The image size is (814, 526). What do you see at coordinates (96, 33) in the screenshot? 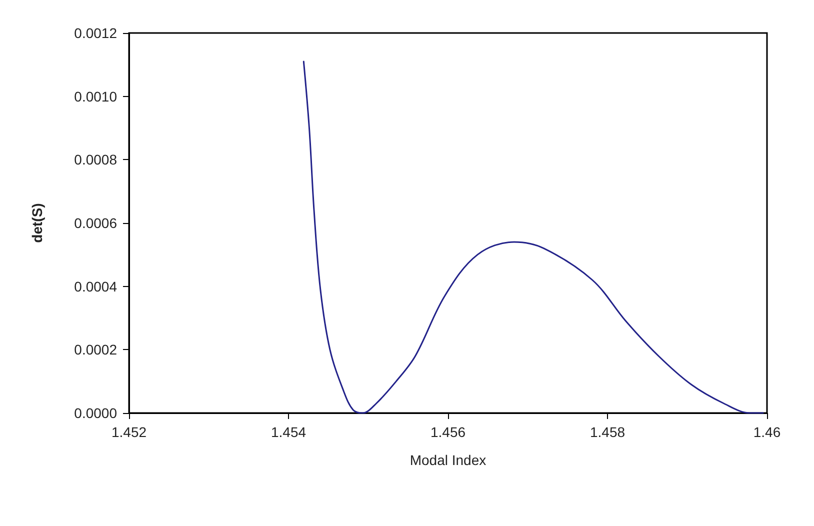
I see `y-tick-label: 0.0012` at bounding box center [96, 33].